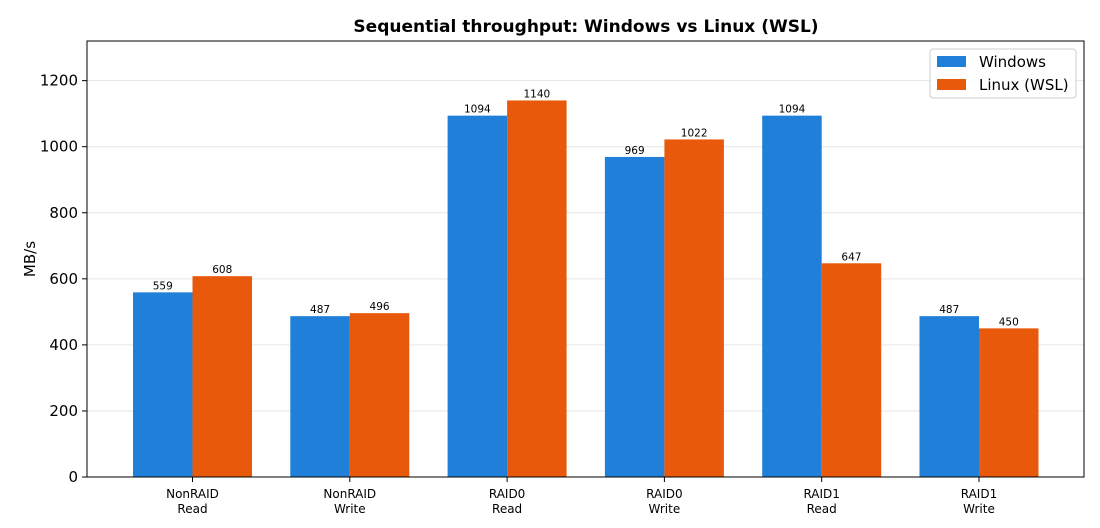 This screenshot has width=1100, height=528. What do you see at coordinates (222, 270) in the screenshot?
I see `bar-value-label: 608` at bounding box center [222, 270].